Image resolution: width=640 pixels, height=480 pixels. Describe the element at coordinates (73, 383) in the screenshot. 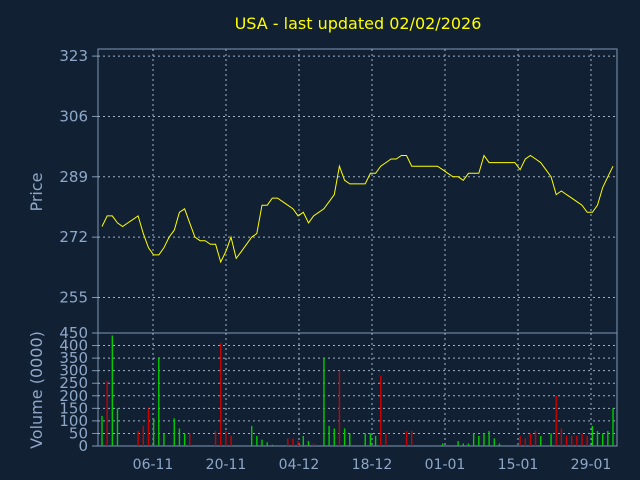

I see `volume-y-tick-label: 250` at that location.